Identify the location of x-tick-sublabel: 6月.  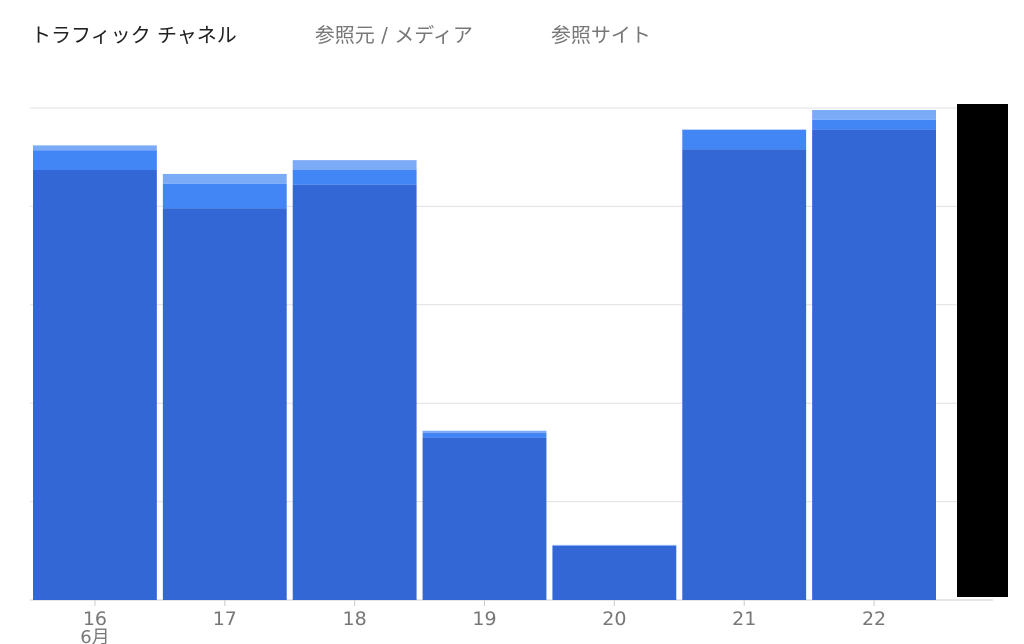
(94, 635).